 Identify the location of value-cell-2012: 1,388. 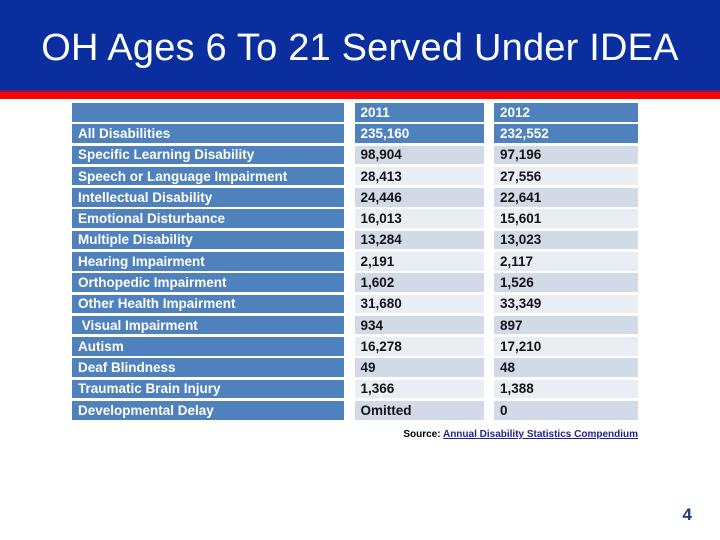
(566, 389).